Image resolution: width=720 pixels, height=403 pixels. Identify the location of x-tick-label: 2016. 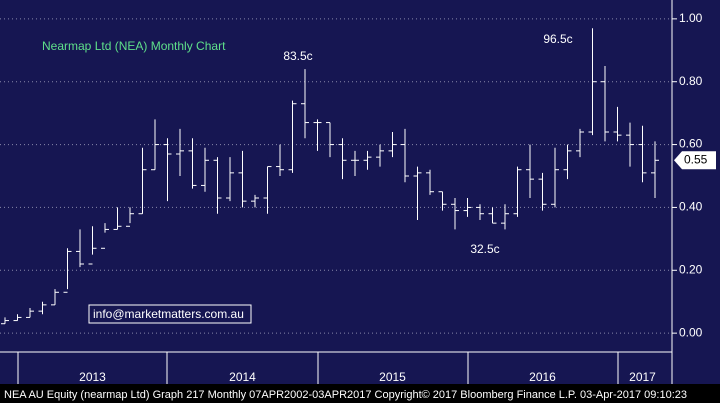
(542, 377).